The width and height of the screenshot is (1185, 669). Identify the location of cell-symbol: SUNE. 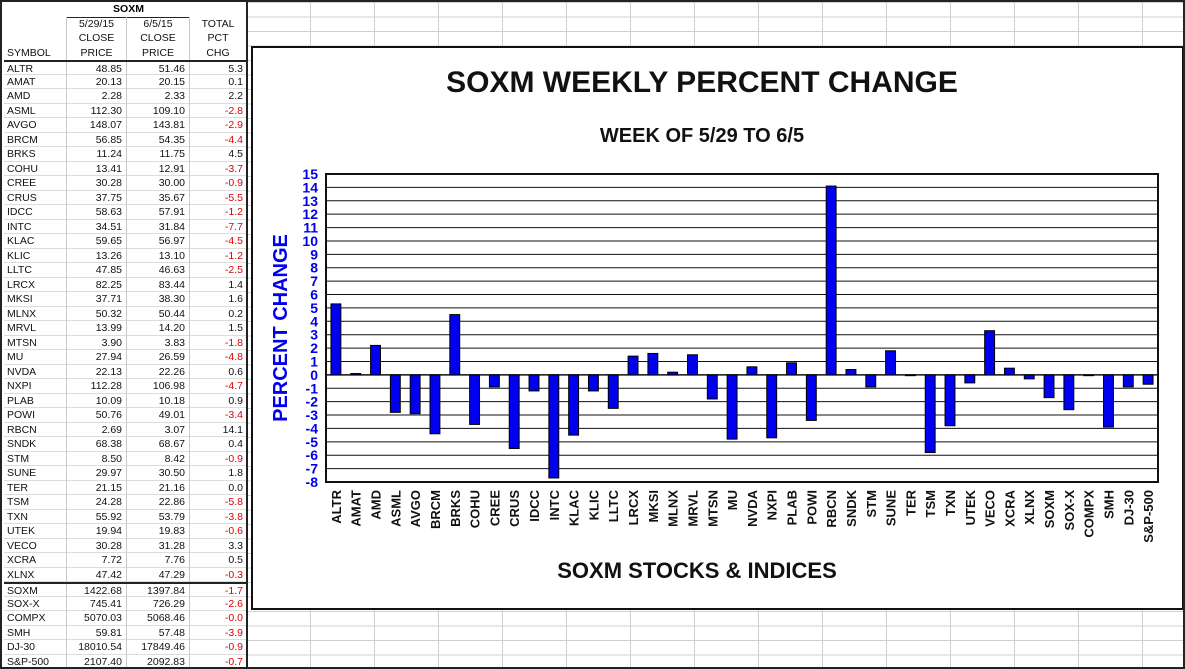
(35, 473).